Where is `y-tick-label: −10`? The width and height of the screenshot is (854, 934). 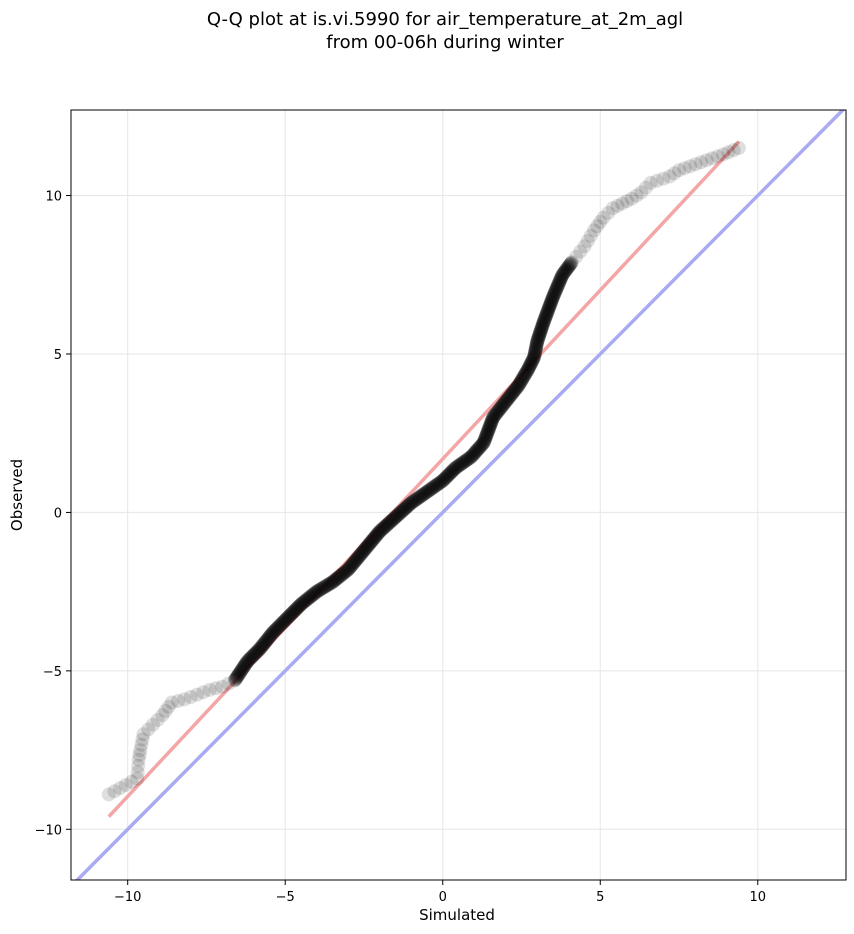
y-tick-label: −10 is located at coordinates (48, 830).